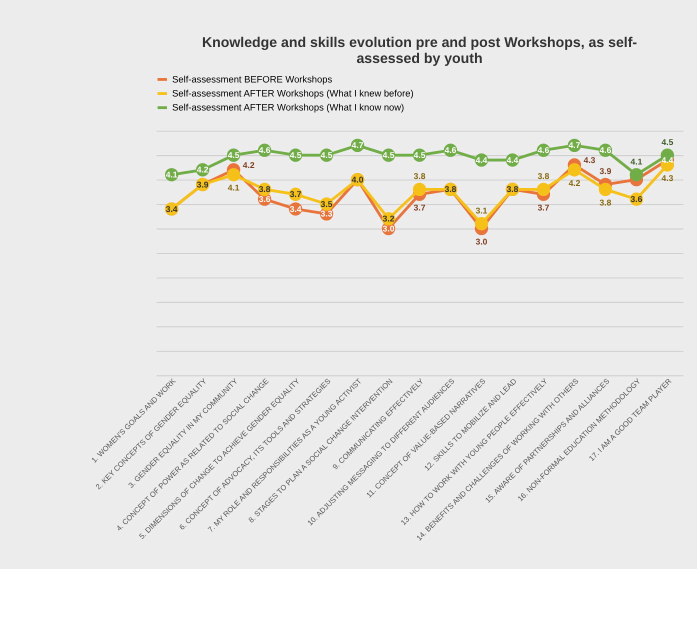 The image size is (697, 626). Describe the element at coordinates (358, 179) in the screenshot. I see `data-label: 4.0` at that location.